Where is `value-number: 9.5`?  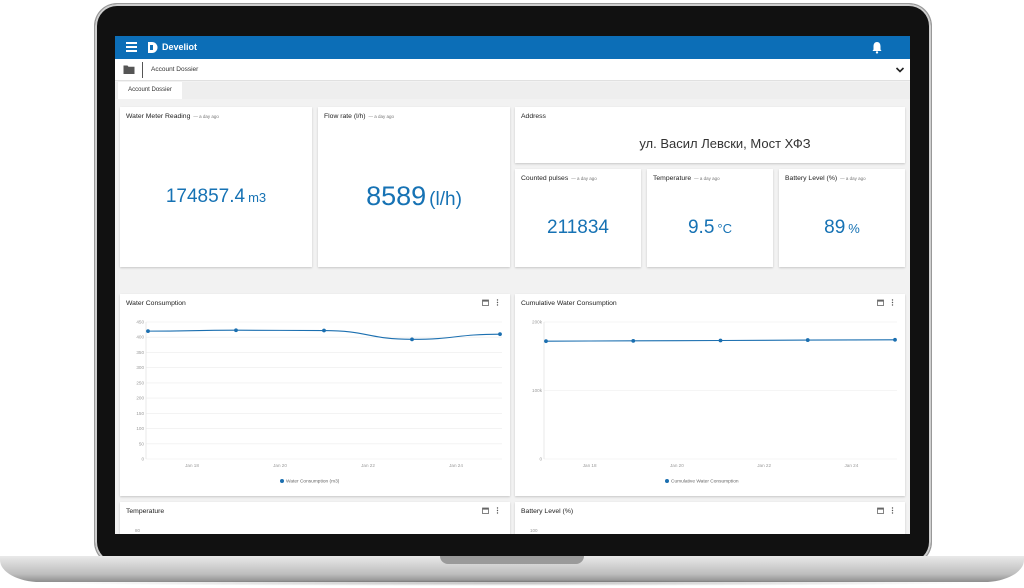 value-number: 9.5 is located at coordinates (701, 227).